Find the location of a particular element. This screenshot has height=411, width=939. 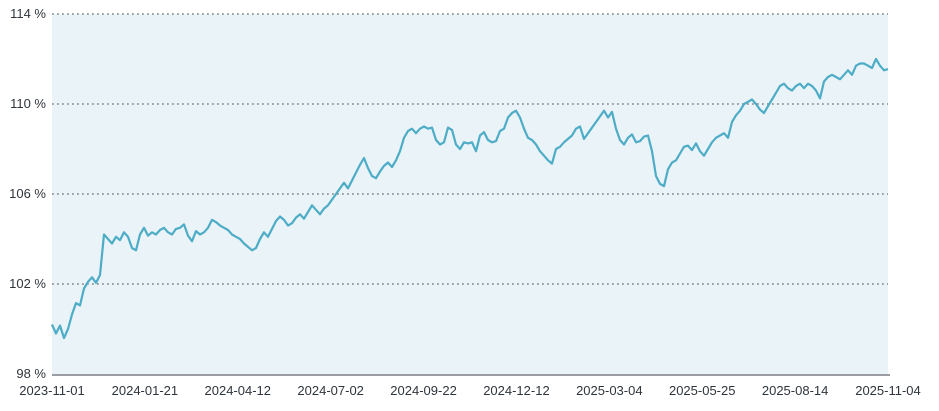

x-axis-tick-label: 2025-11-04 is located at coordinates (888, 390).